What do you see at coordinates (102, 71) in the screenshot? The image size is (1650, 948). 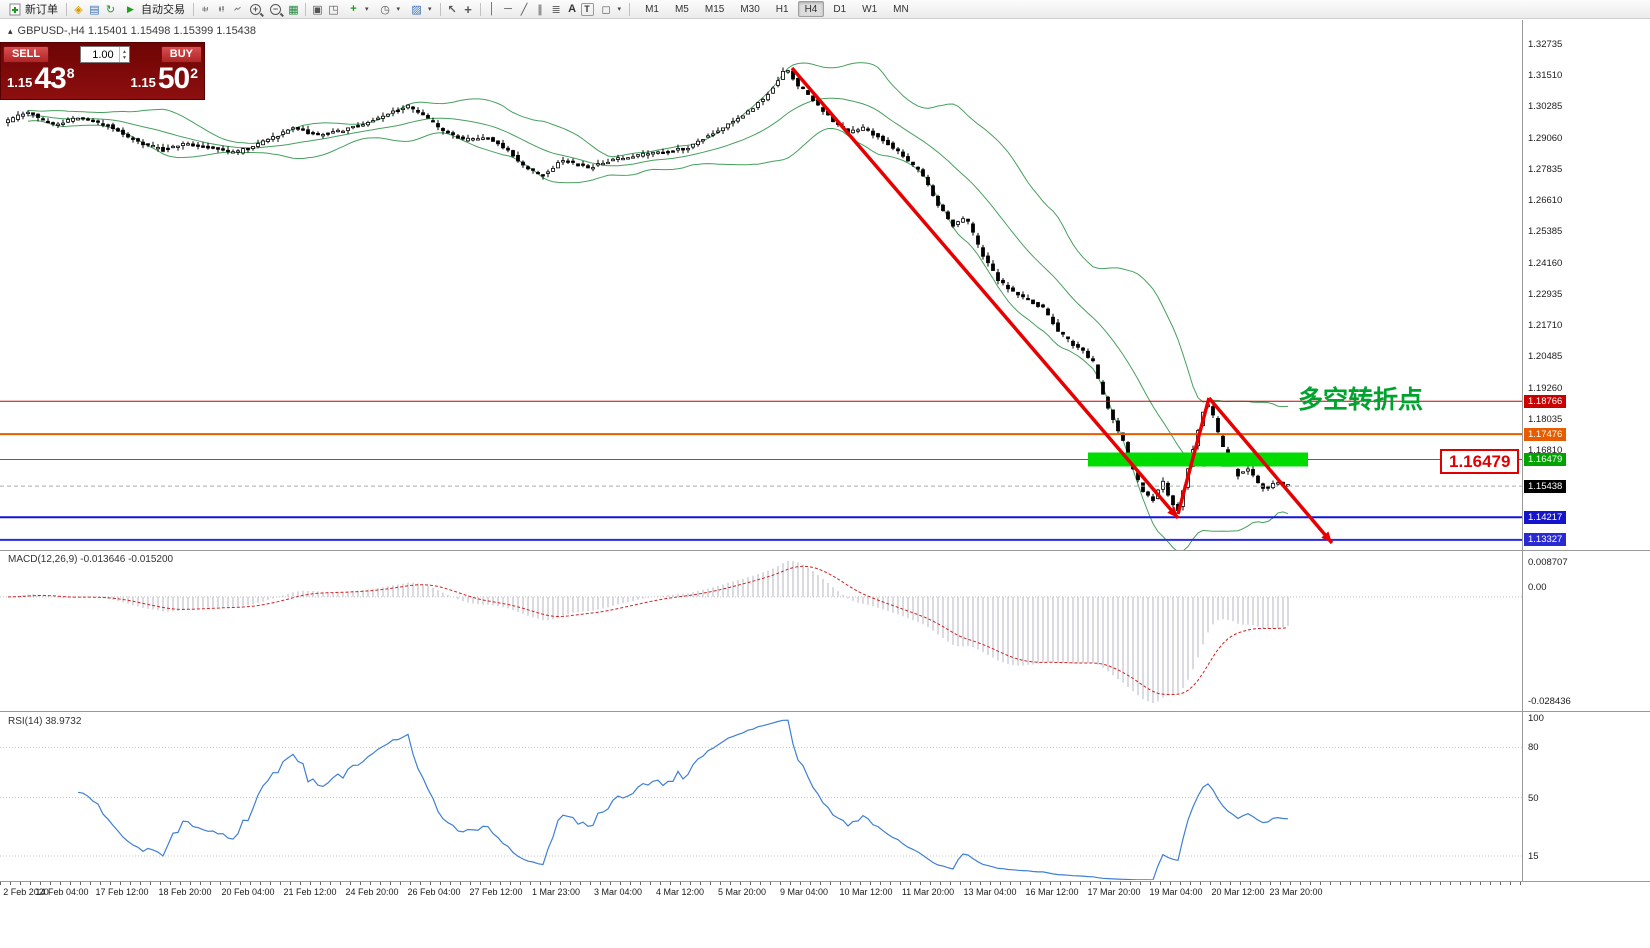 I see `one-click-trading-panel: SELL 1.00 ▲ ▼ BUY 1.15 43 8 1.15 50 2` at bounding box center [102, 71].